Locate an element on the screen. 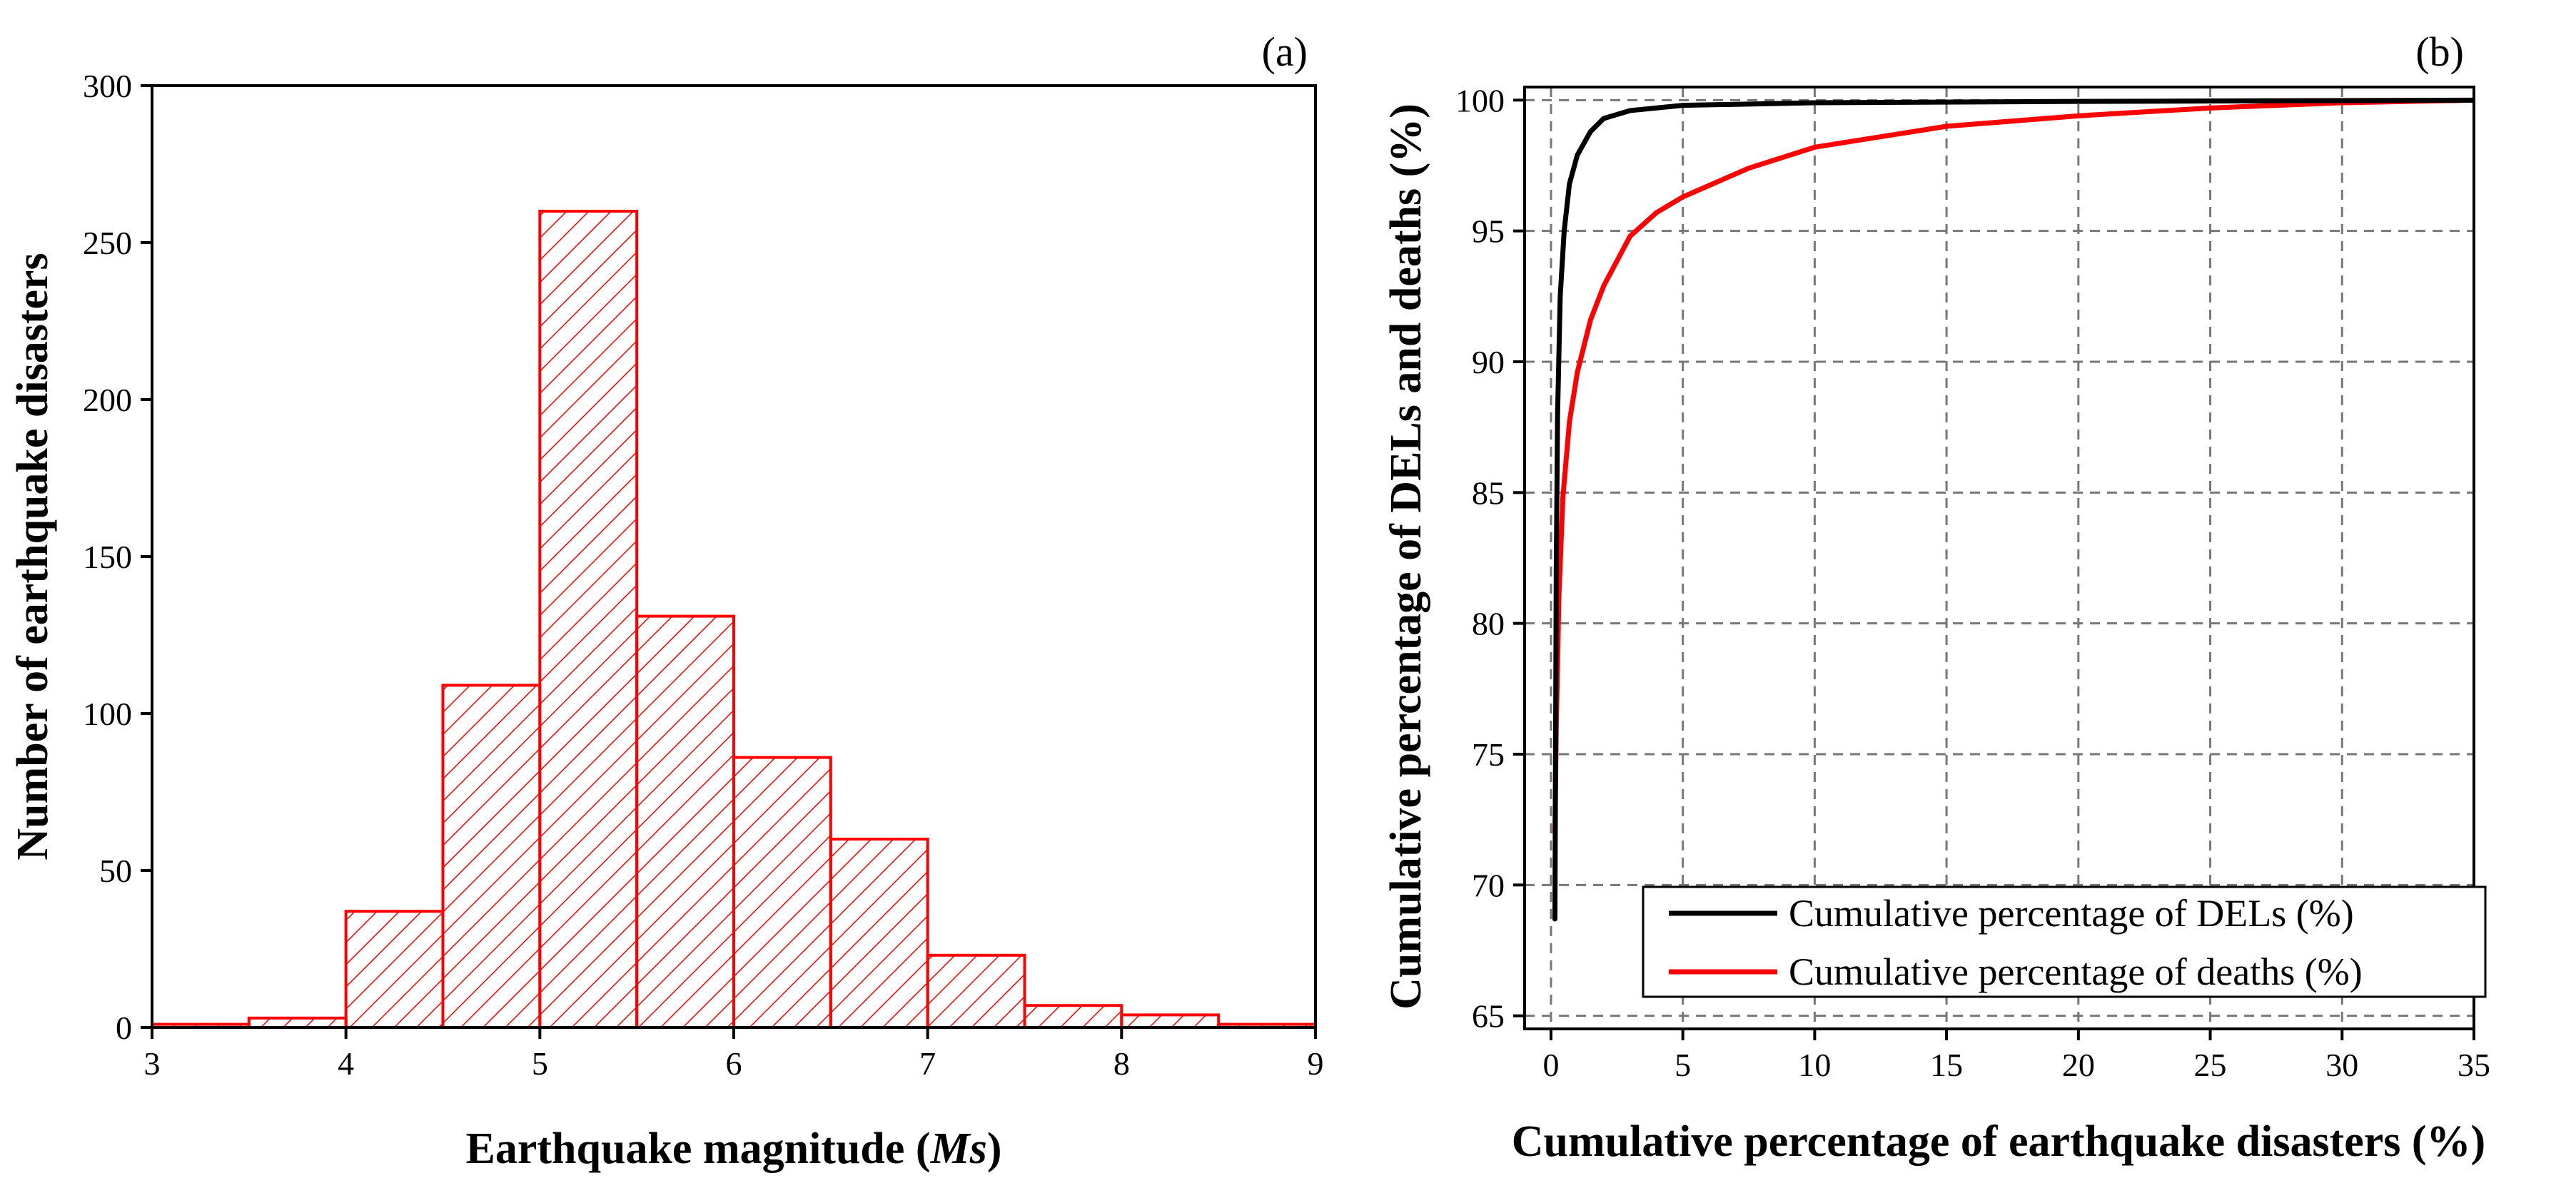  legend-label-dels: Cumulative percentage of DELs (%) is located at coordinates (2071, 914).